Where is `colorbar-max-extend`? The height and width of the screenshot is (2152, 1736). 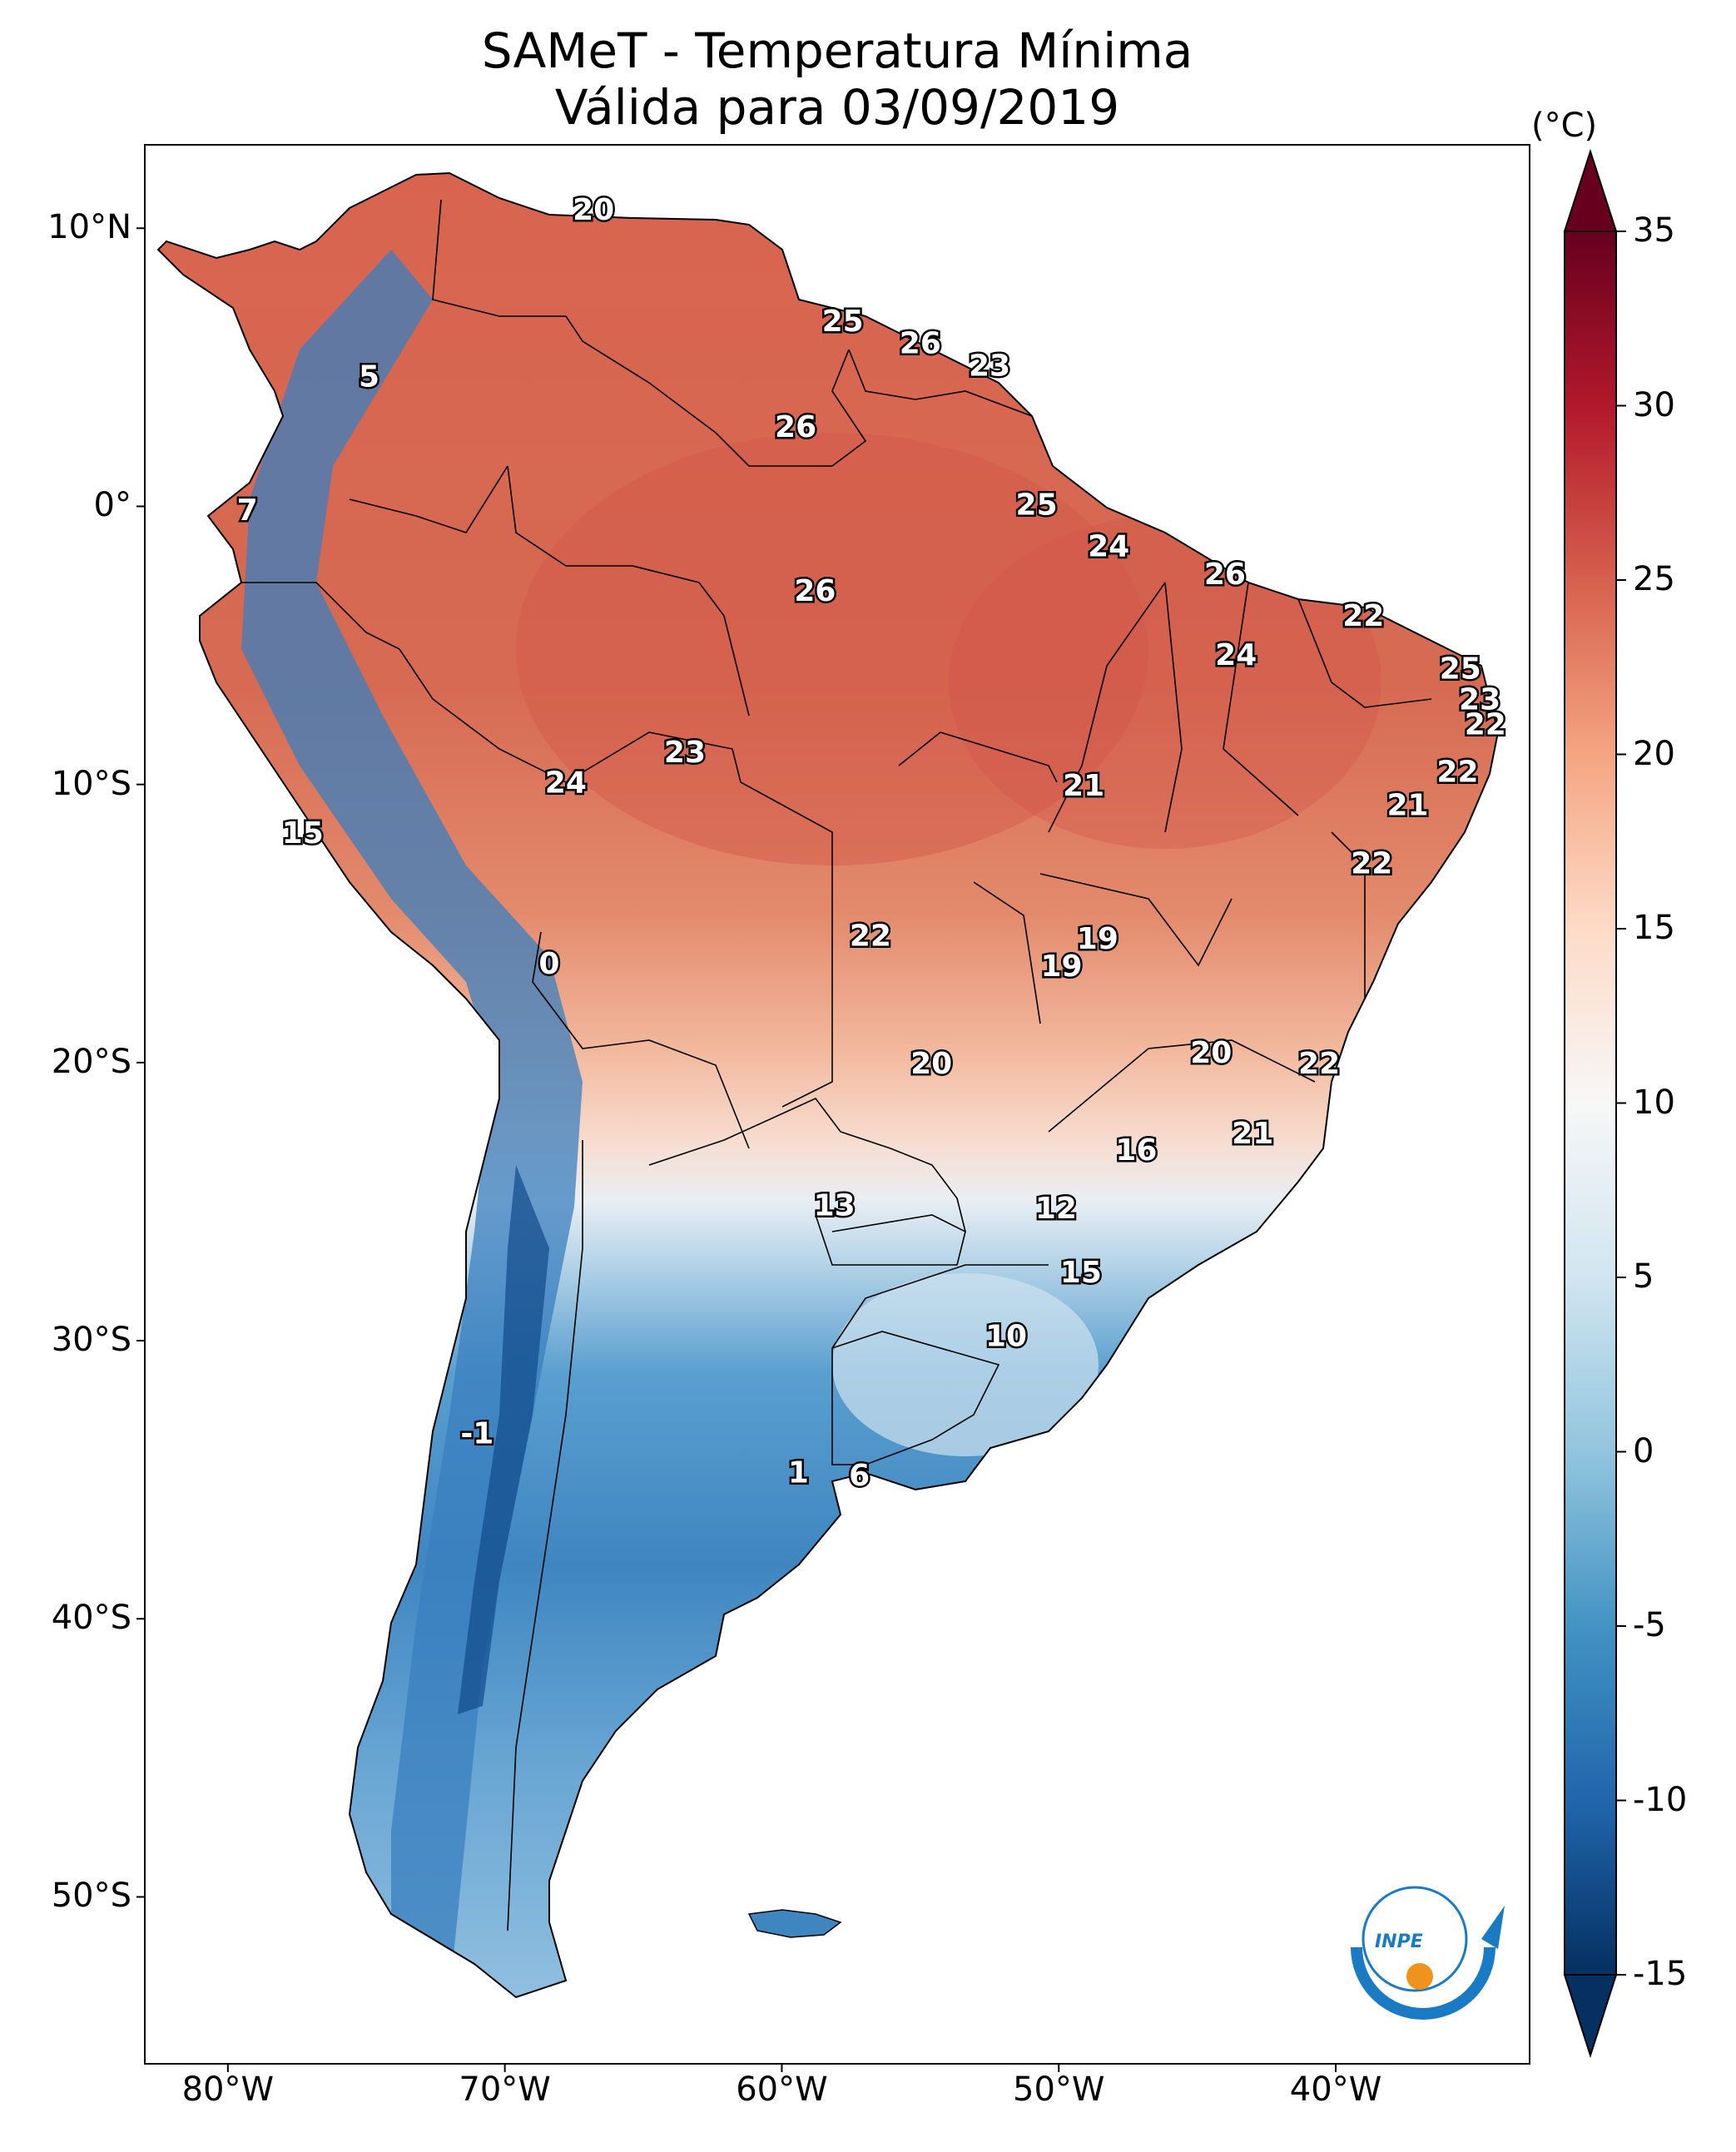 colorbar-max-extend is located at coordinates (1590, 190).